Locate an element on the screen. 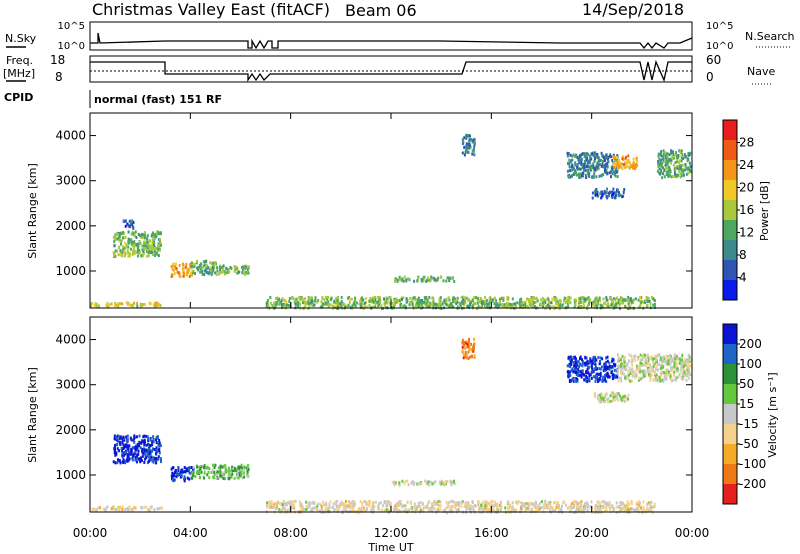 The height and width of the screenshot is (554, 800). x-axis-label: Time UT is located at coordinates (390, 547).